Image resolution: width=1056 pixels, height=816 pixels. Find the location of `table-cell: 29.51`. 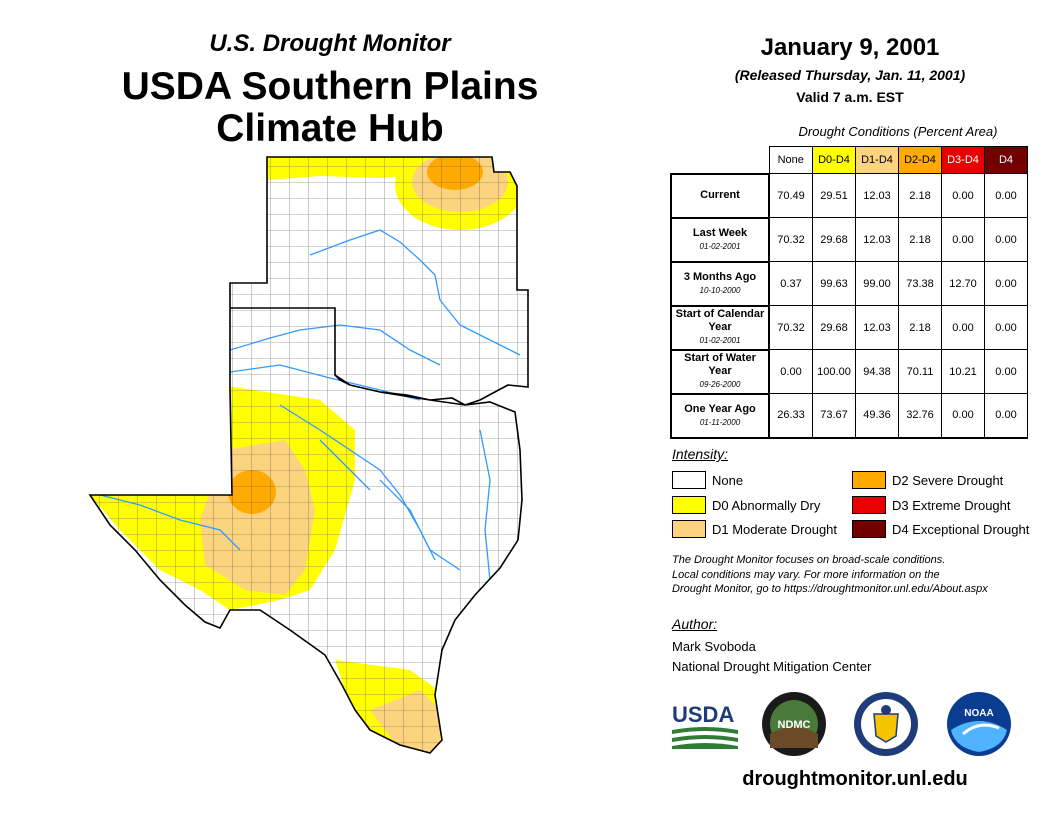

table-cell: 29.51 is located at coordinates (834, 195).